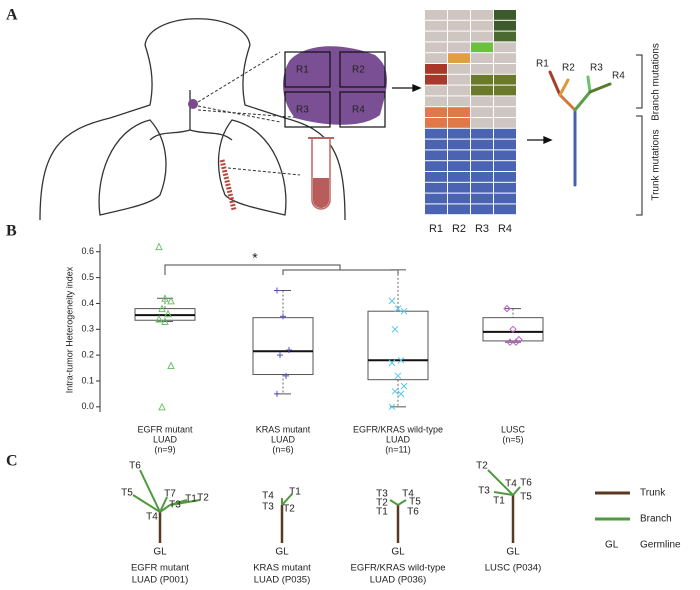 Image resolution: width=700 pixels, height=590 pixels. Describe the element at coordinates (459, 229) in the screenshot. I see `heatmap-column-label: R2` at that location.